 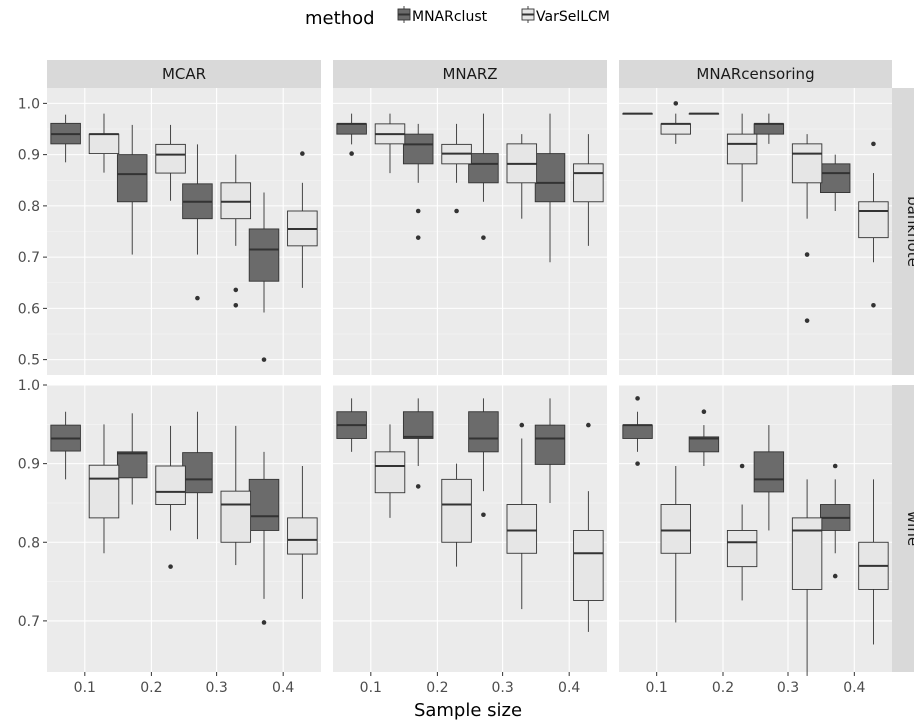 What do you see at coordinates (903, 231) in the screenshot?
I see `strip-banknote: banknote` at bounding box center [903, 231].